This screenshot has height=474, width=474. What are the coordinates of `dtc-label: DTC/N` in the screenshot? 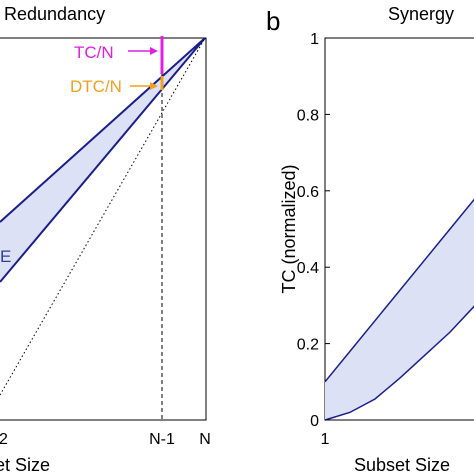 It's located at (96, 86).